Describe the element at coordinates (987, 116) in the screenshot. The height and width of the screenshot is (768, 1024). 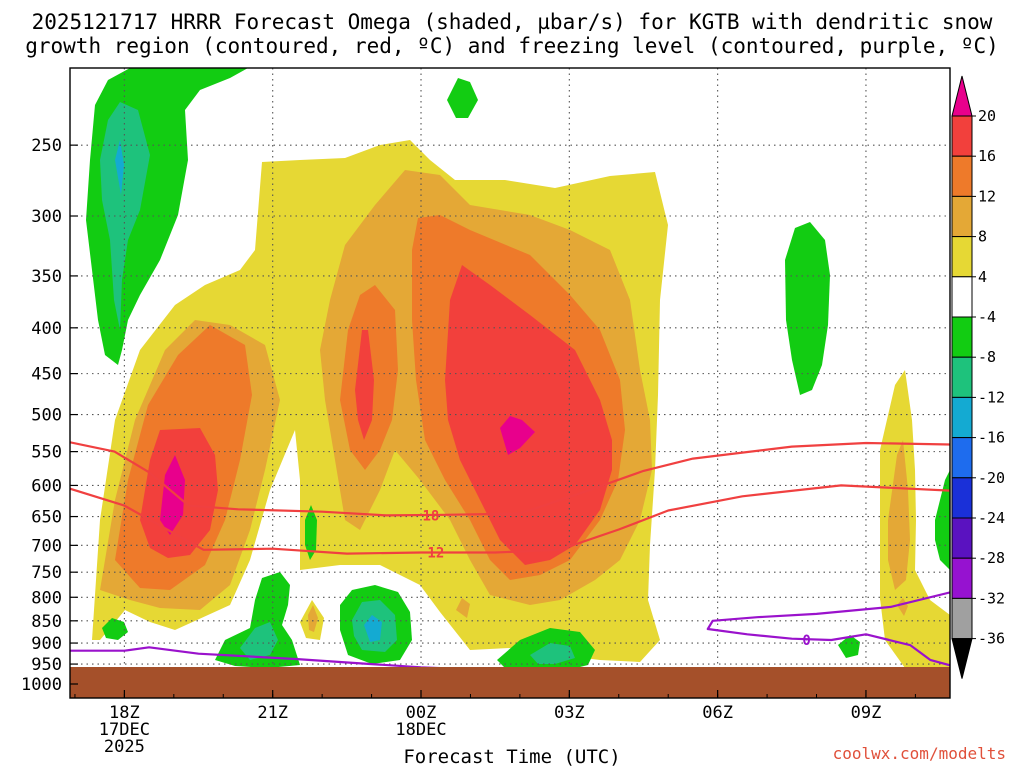
I see `colorbar-label: 20` at that location.